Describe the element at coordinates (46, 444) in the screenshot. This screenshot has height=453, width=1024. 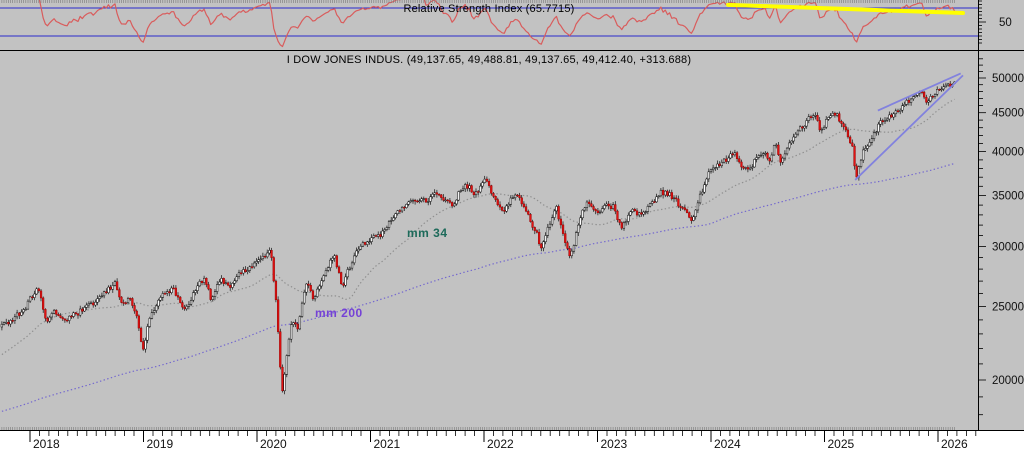
I see `svg-text: 2018` at that location.